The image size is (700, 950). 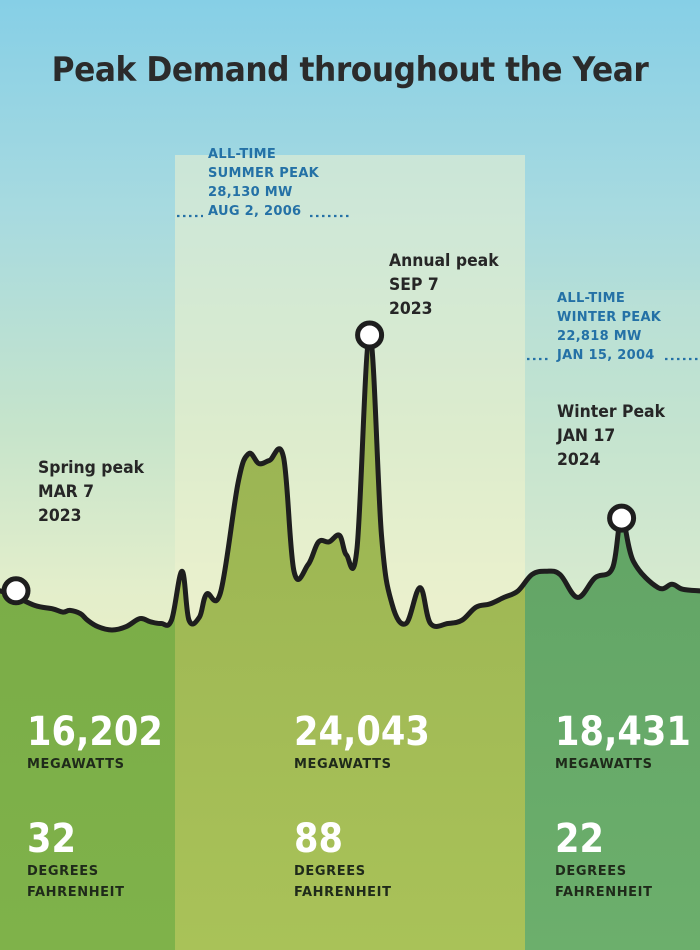 What do you see at coordinates (370, 335) in the screenshot?
I see `peak-marker-annual-peak` at bounding box center [370, 335].